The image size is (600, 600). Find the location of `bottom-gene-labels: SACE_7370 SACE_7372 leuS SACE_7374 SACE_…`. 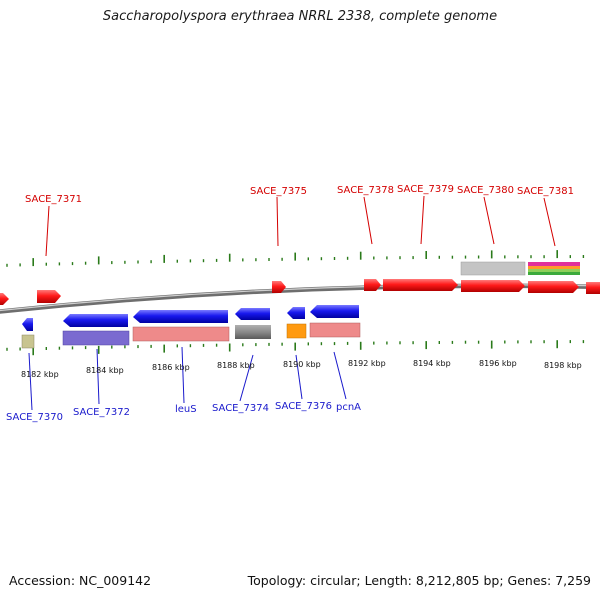

bottom-gene-labels: SACE_7370 SACE_7372 leuS SACE_7374 SACE_… is located at coordinates (183, 412).